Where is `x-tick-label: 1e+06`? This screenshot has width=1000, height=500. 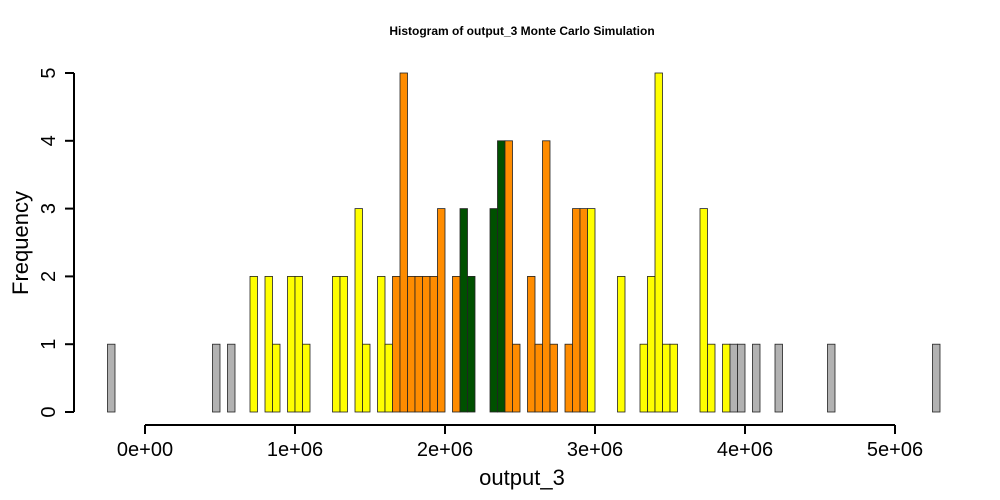
x-tick-label: 1e+06 is located at coordinates (295, 450).